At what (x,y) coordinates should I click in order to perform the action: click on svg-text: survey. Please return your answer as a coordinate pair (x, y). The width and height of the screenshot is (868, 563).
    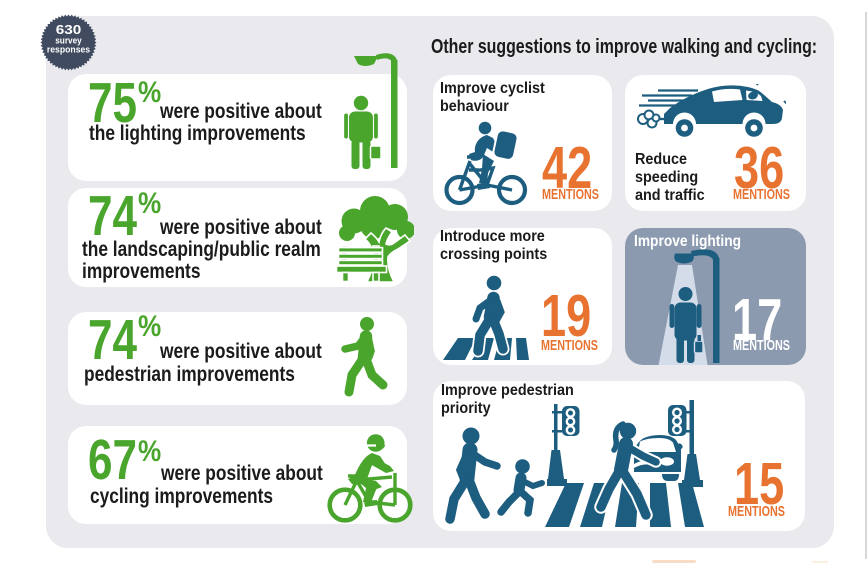
    Looking at the image, I should click on (68, 40).